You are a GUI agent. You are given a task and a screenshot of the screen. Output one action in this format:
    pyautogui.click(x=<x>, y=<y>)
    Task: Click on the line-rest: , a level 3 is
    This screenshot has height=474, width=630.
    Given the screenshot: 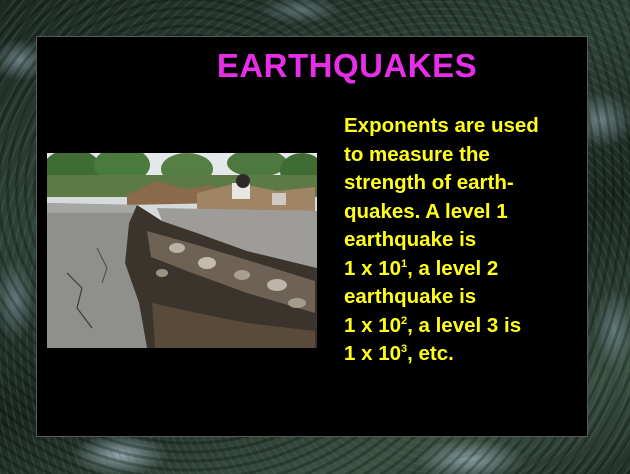 What is the action you would take?
    pyautogui.click(x=464, y=325)
    